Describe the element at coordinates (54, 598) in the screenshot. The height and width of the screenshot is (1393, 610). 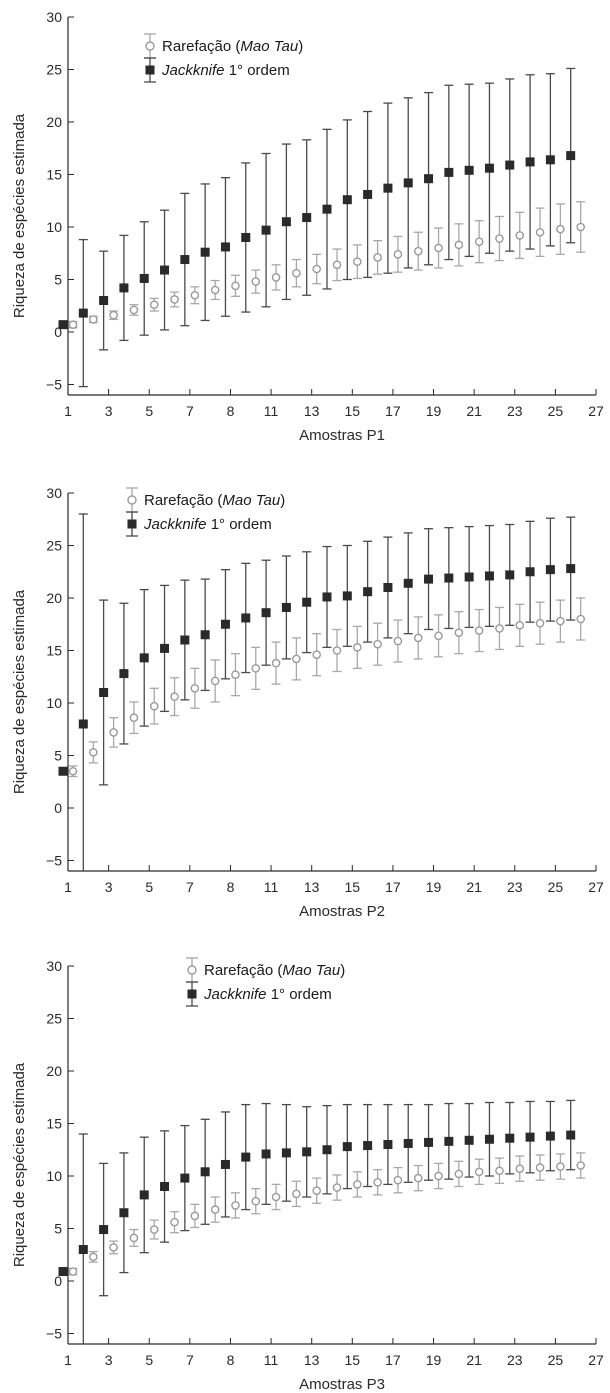
I see `y-tick-label: 20` at that location.